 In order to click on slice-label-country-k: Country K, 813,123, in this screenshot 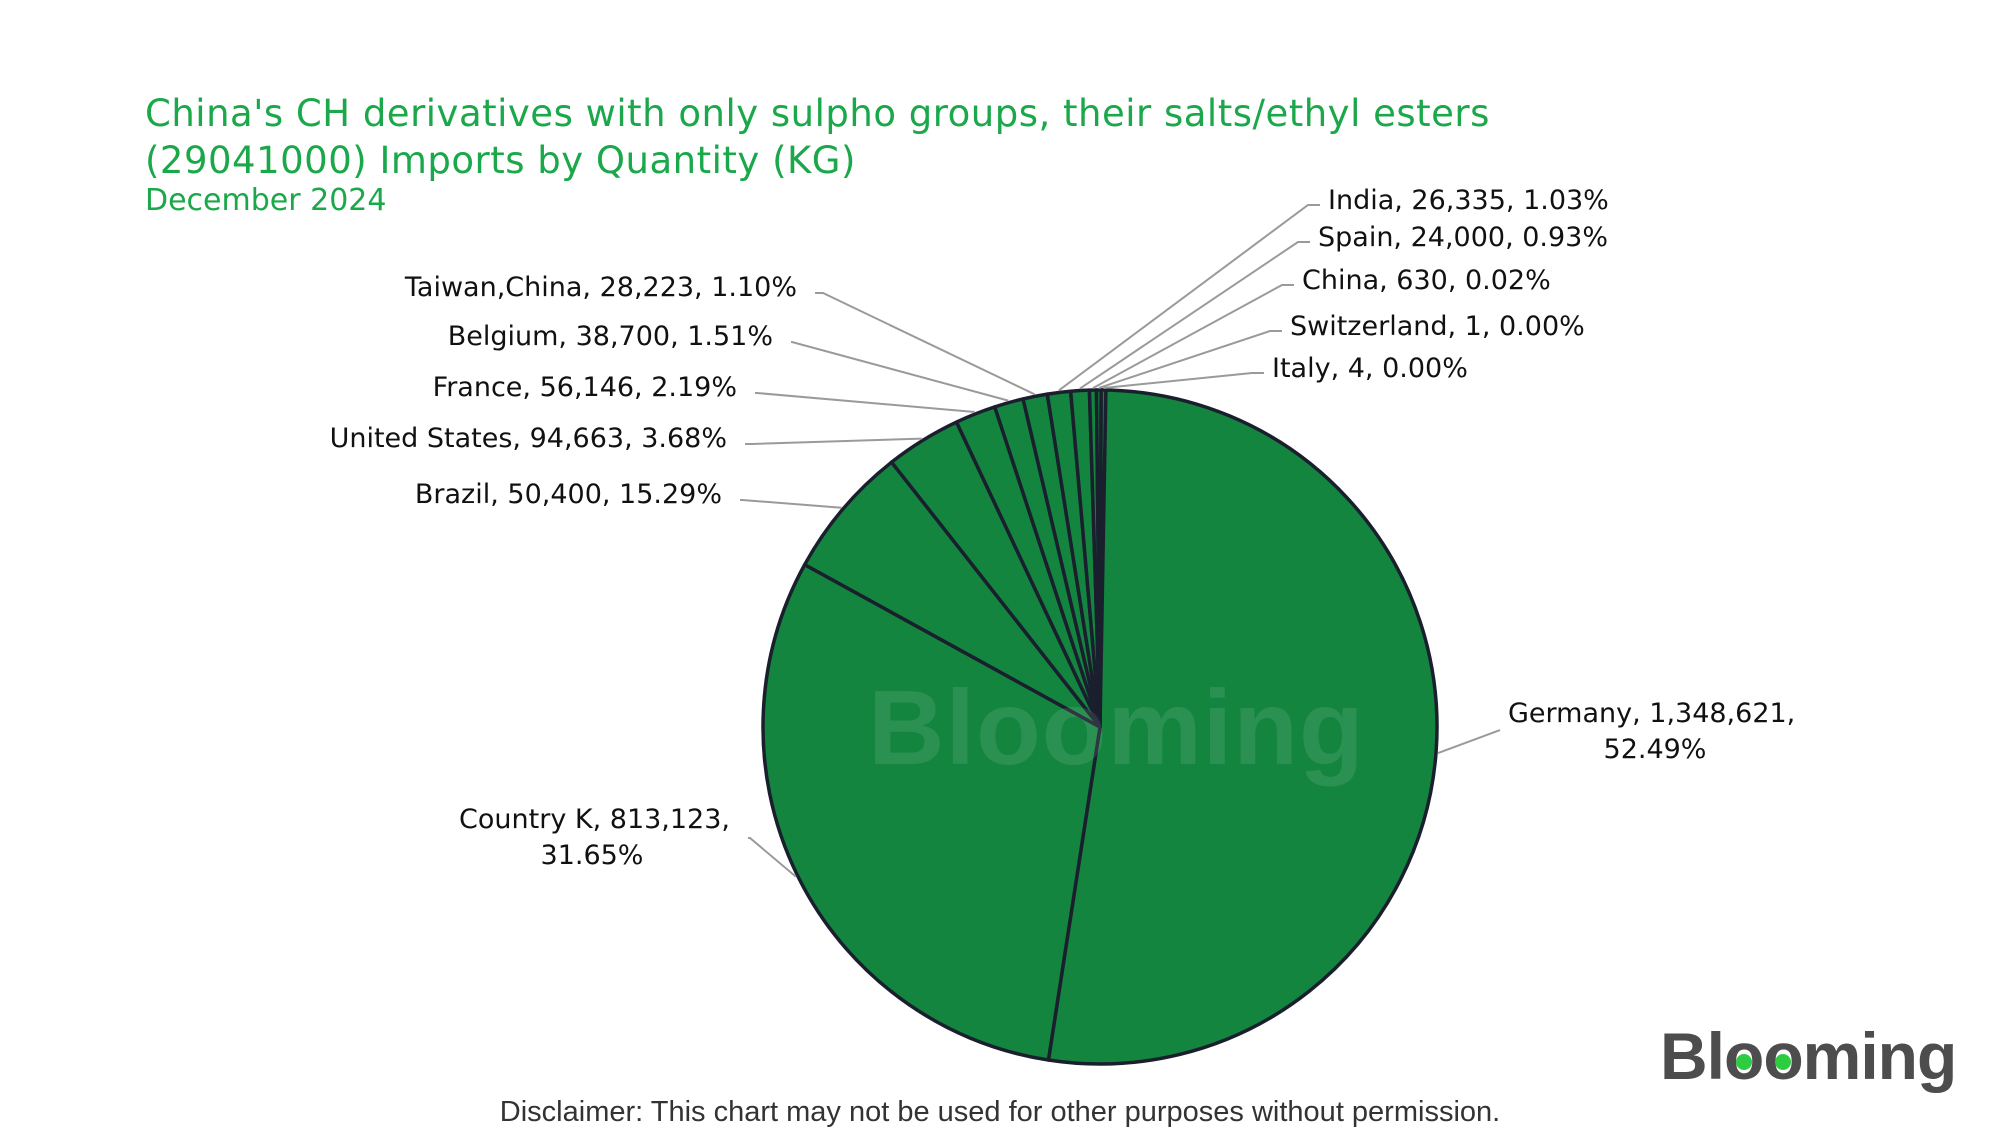, I will do `click(594, 819)`.